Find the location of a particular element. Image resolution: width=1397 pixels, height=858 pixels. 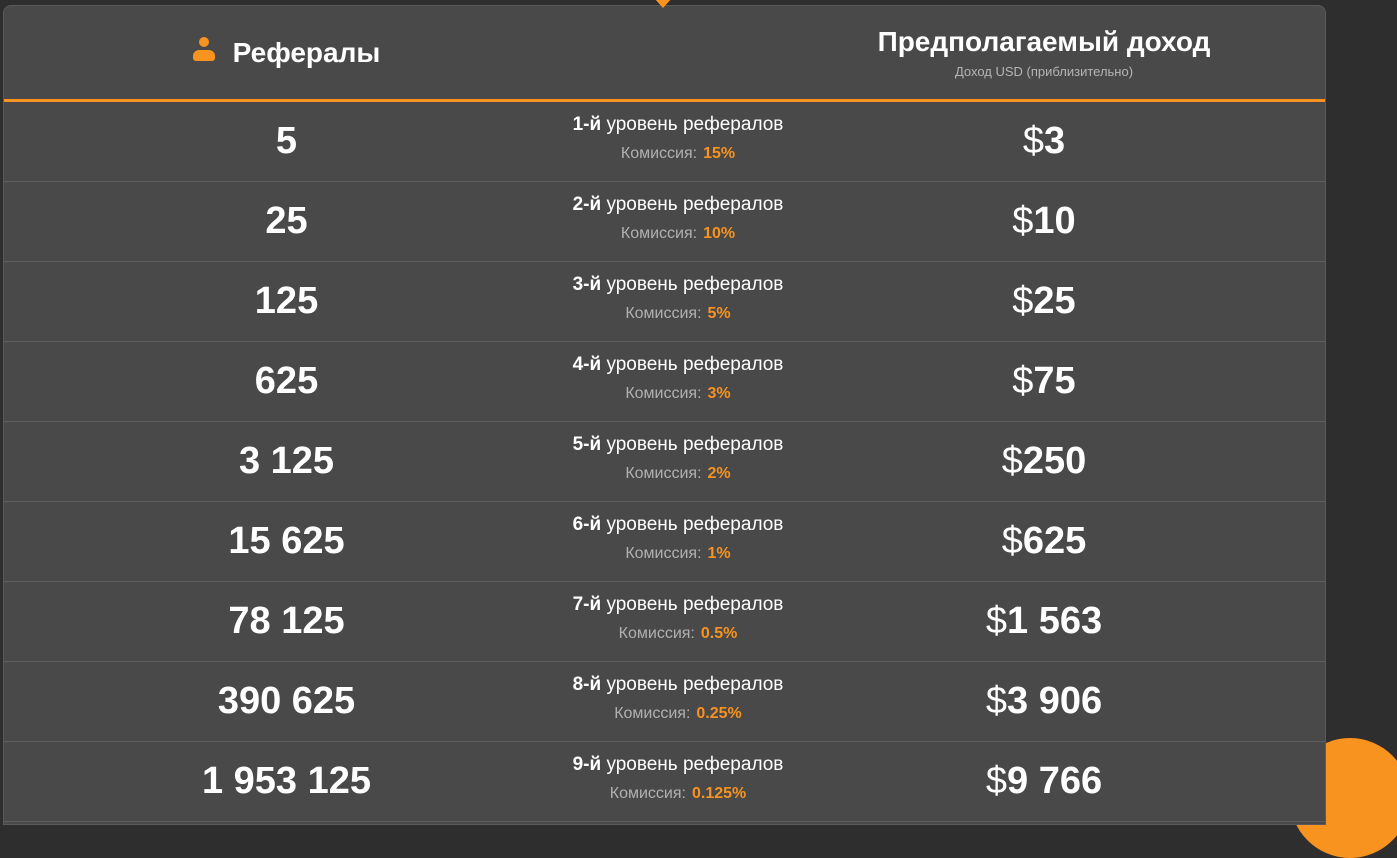

income-amount: 3 906 is located at coordinates (1055, 701).